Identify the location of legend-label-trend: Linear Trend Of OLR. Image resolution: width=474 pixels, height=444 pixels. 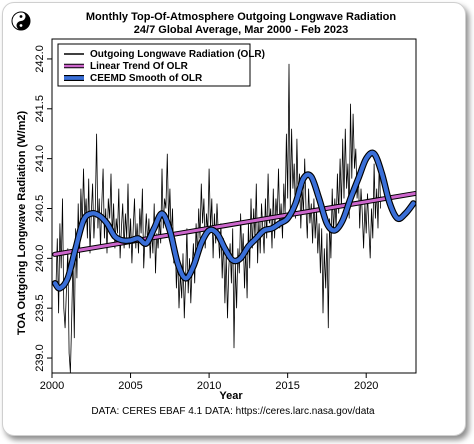
(139, 66).